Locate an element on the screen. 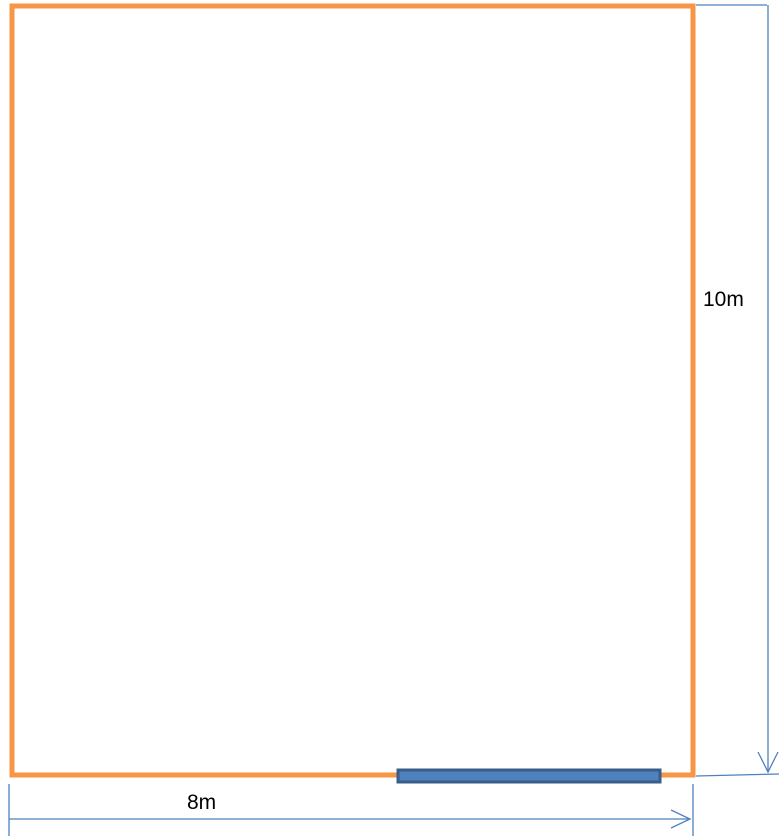 Image resolution: width=779 pixels, height=836 pixels. height-label: 10m is located at coordinates (723, 299).